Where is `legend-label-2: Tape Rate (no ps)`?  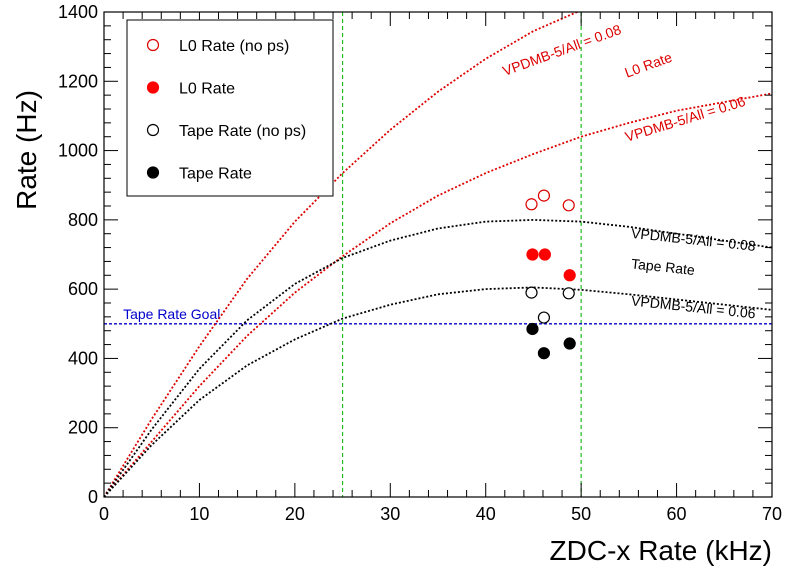 legend-label-2: Tape Rate (no ps) is located at coordinates (242, 131).